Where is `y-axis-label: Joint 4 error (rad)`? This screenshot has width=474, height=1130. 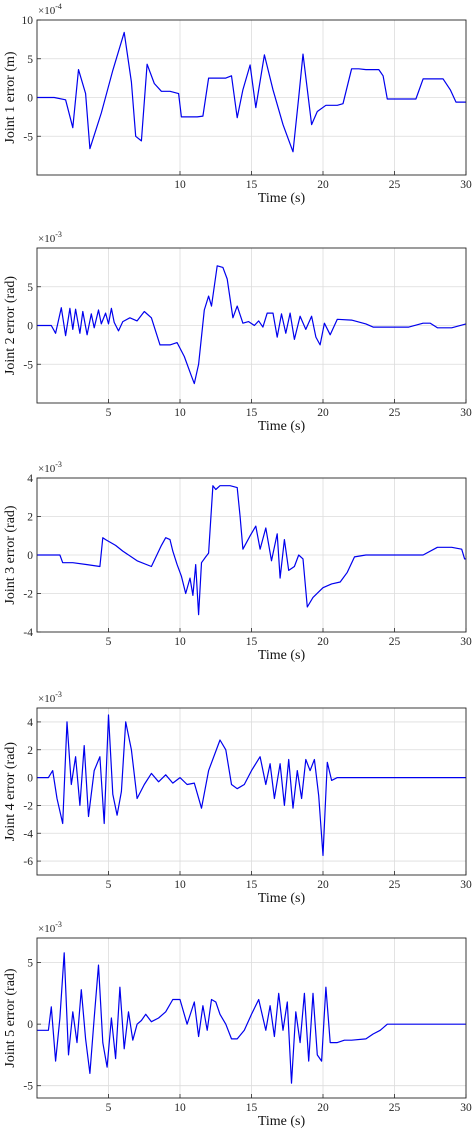
y-axis-label: Joint 4 error (rad) is located at coordinates (10, 791).